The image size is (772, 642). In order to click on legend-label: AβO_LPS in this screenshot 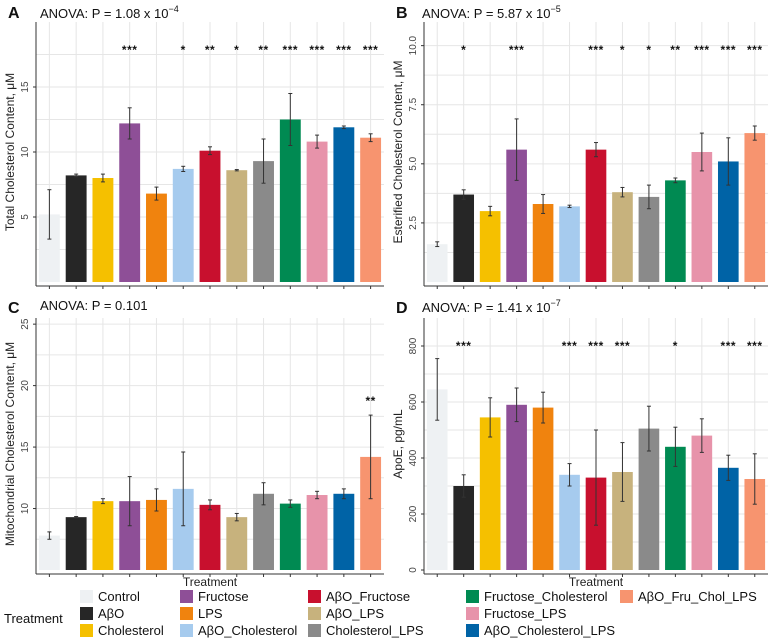, I will do `click(355, 613)`.